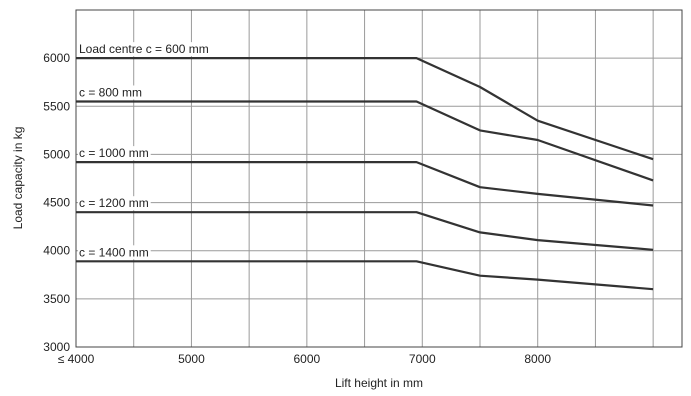 The height and width of the screenshot is (396, 691). I want to click on y-tick-label: 6000, so click(56, 58).